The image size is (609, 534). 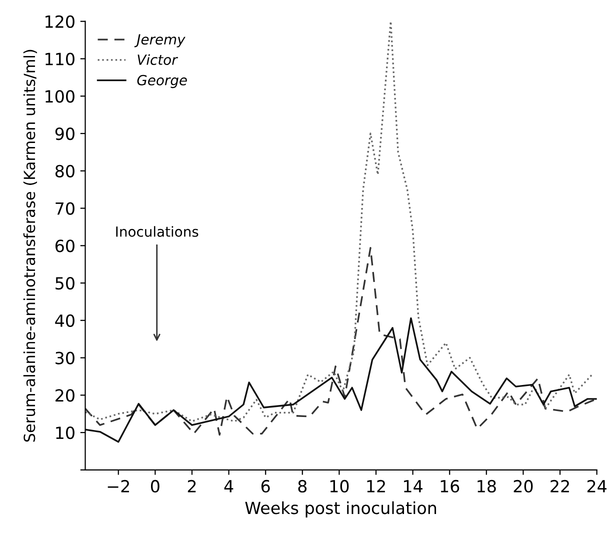 I want to click on legend-label: George, so click(x=162, y=81).